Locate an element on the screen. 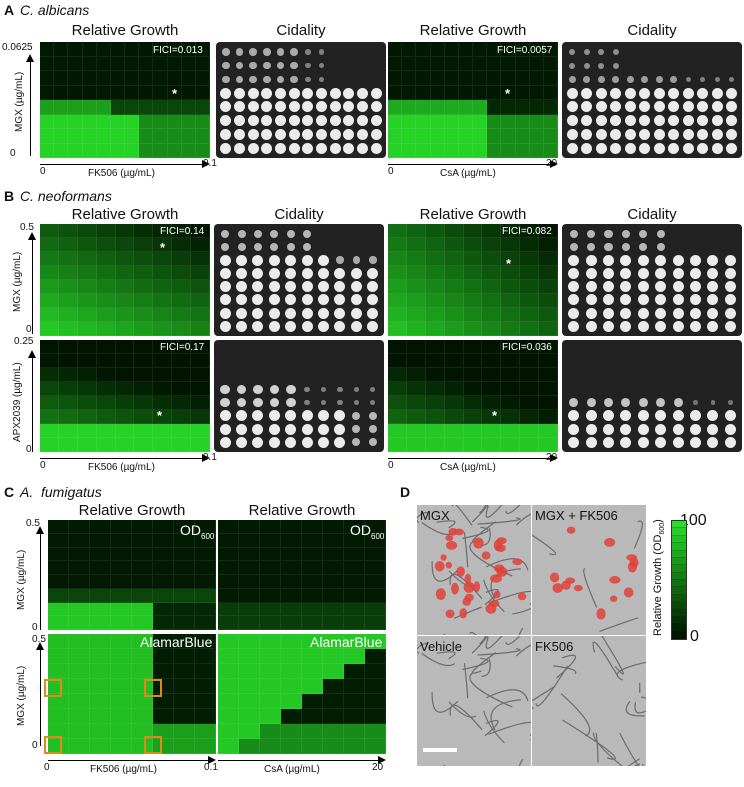 Image resolution: width=744 pixels, height=787 pixels. panel-c-x2-axis is located at coordinates (298, 760).